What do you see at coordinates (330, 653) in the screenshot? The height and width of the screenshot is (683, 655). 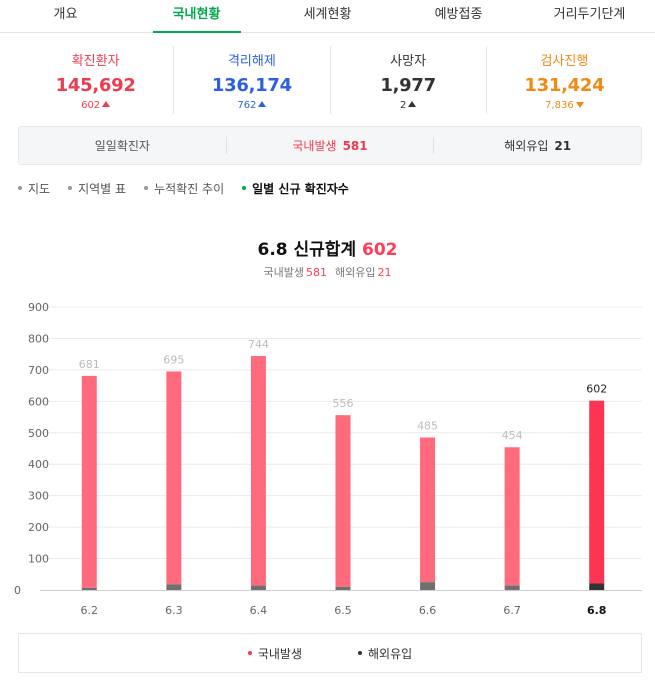 I see `chart-legend: 국내발생 해외유입` at bounding box center [330, 653].